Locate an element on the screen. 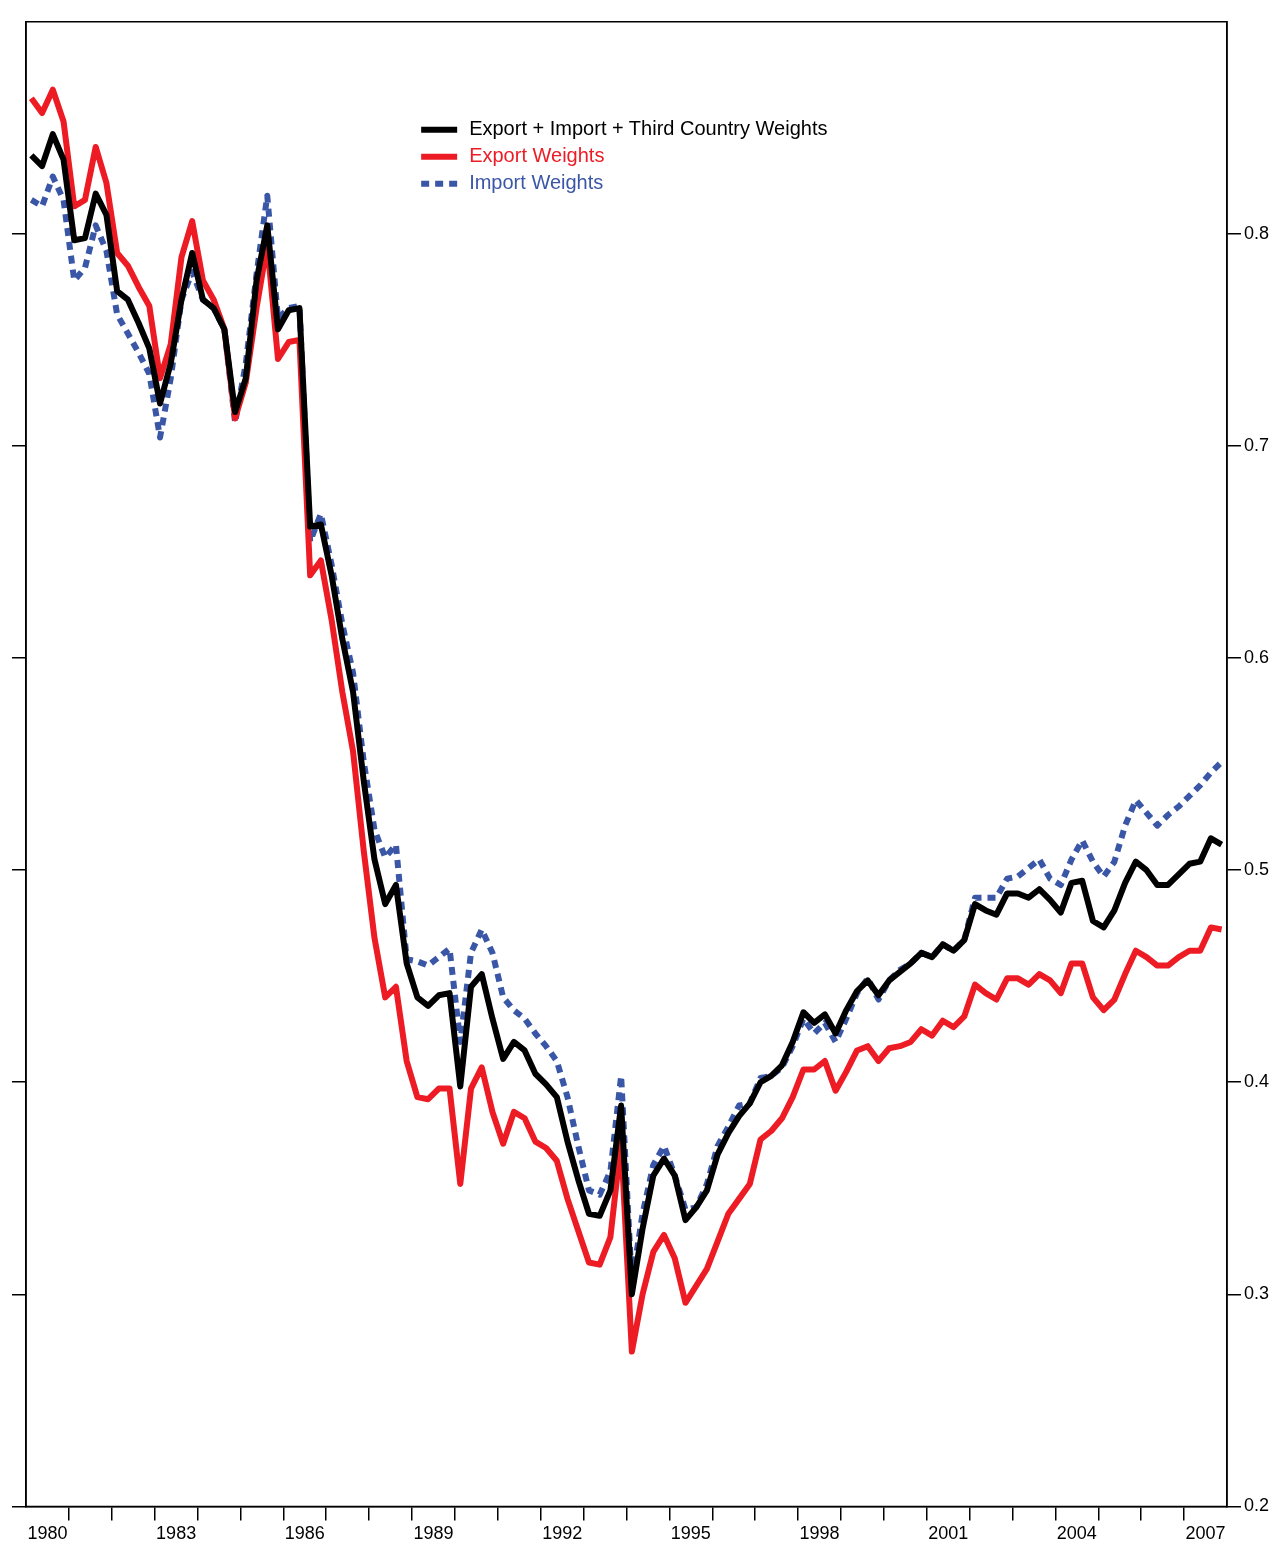 The height and width of the screenshot is (1548, 1284). legend-label: Import Weights is located at coordinates (536, 182).